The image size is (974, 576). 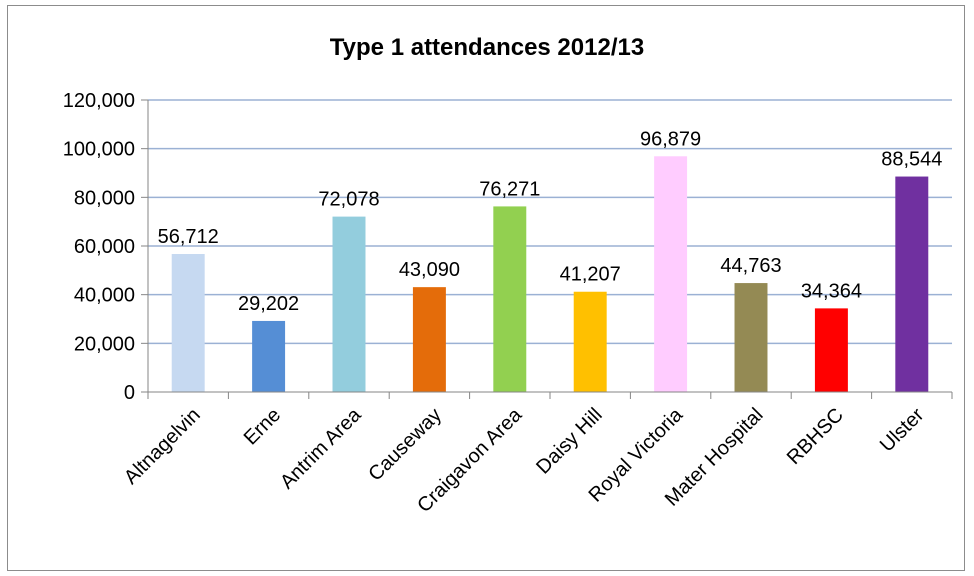 What do you see at coordinates (129, 393) in the screenshot?
I see `y-tick-label: 0` at bounding box center [129, 393].